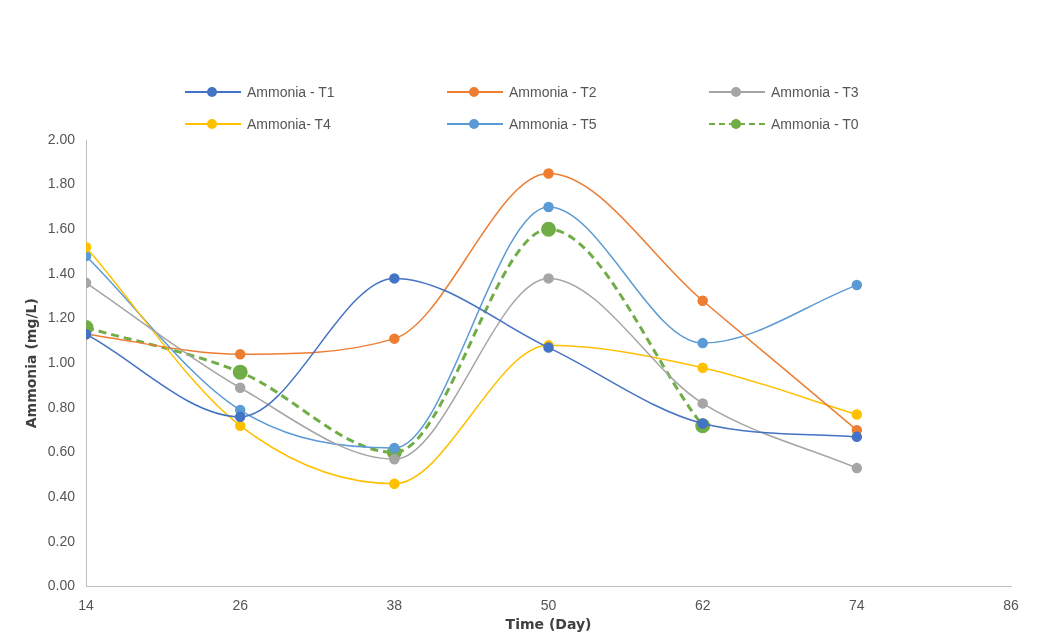 The image size is (1051, 634). I want to click on y-tick-label: 1.00, so click(61, 362).